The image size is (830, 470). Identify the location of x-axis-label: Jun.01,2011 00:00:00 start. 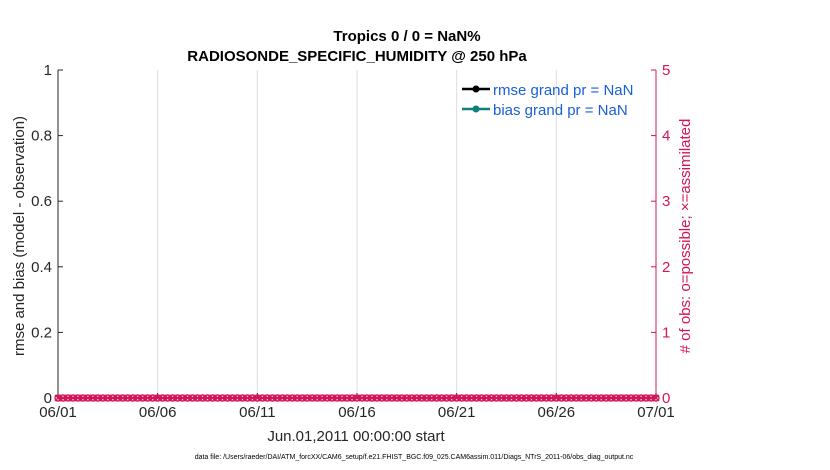
(356, 436).